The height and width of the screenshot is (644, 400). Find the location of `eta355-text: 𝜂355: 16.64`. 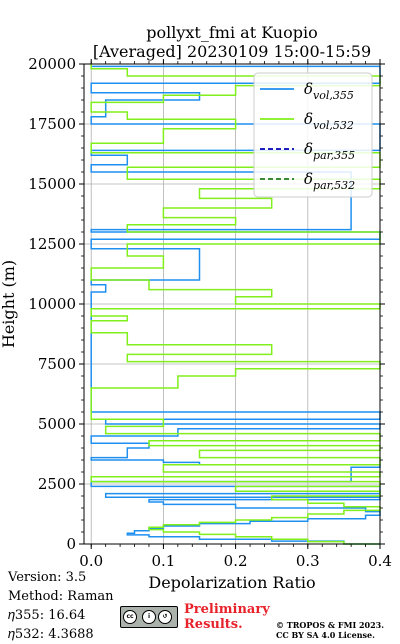

eta355-text: 𝜂355: 16.64 is located at coordinates (47, 615).